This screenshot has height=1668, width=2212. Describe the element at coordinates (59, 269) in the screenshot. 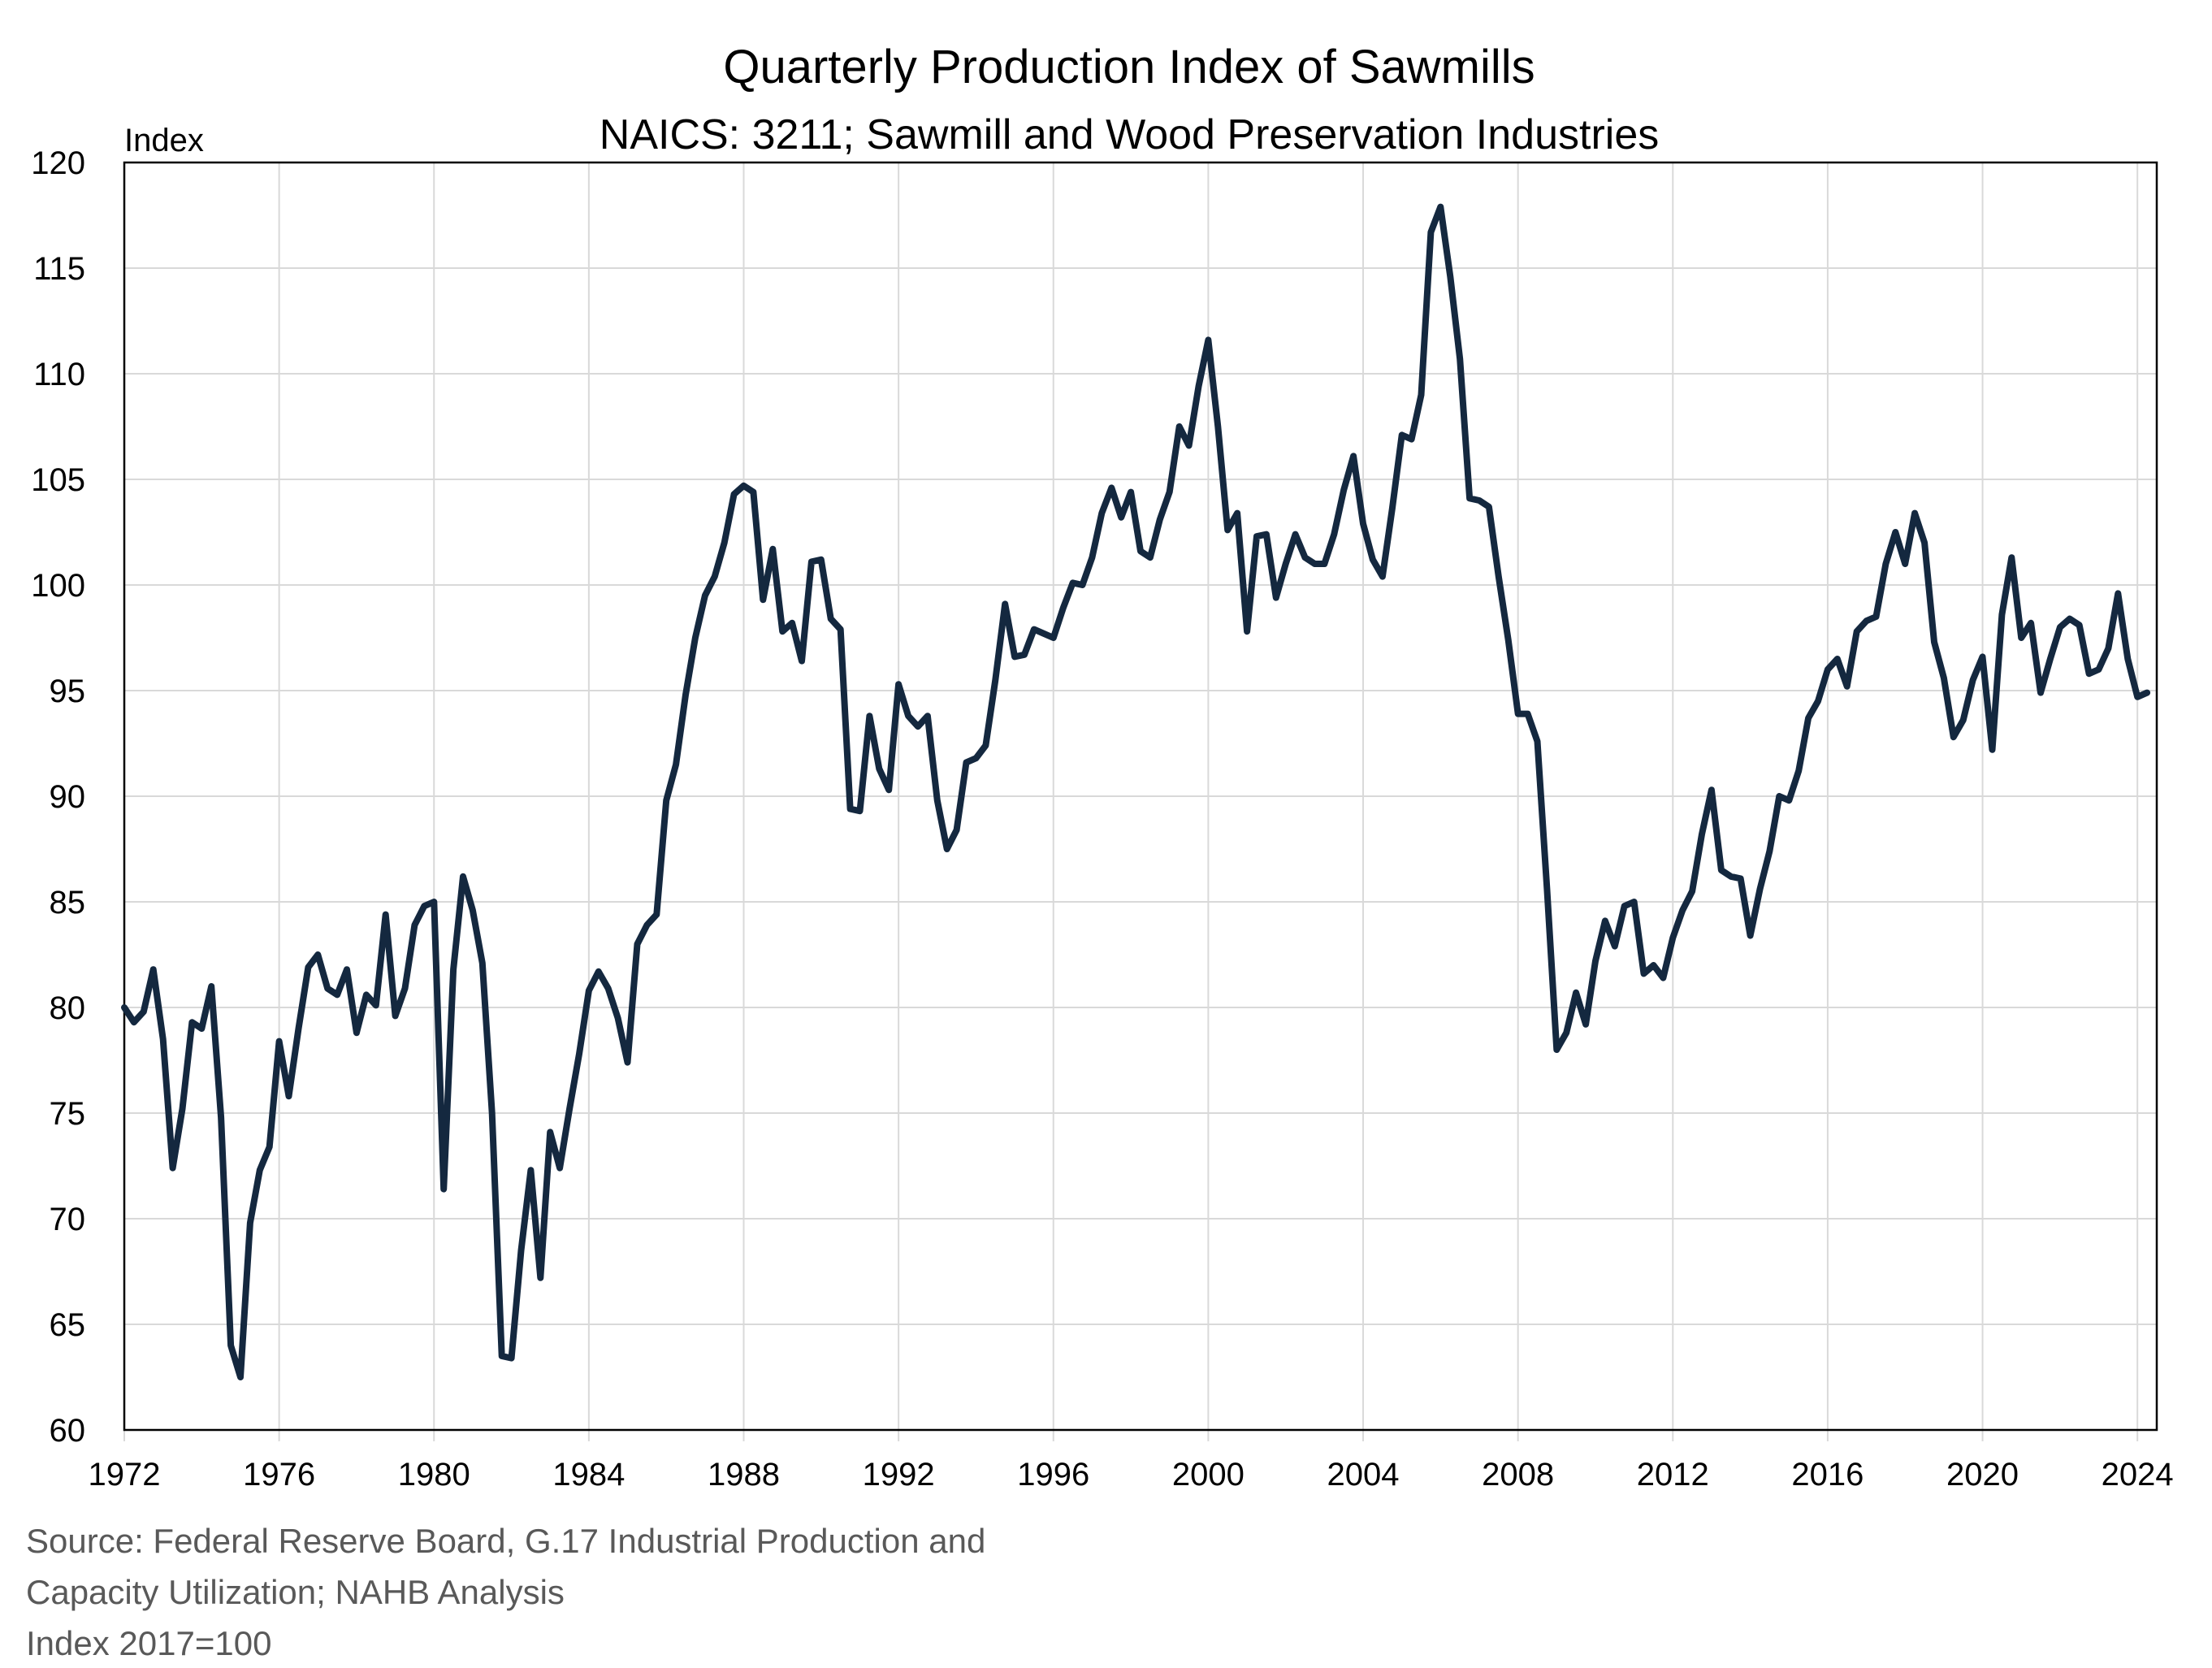

I see `y-tick-label-115: 115` at that location.